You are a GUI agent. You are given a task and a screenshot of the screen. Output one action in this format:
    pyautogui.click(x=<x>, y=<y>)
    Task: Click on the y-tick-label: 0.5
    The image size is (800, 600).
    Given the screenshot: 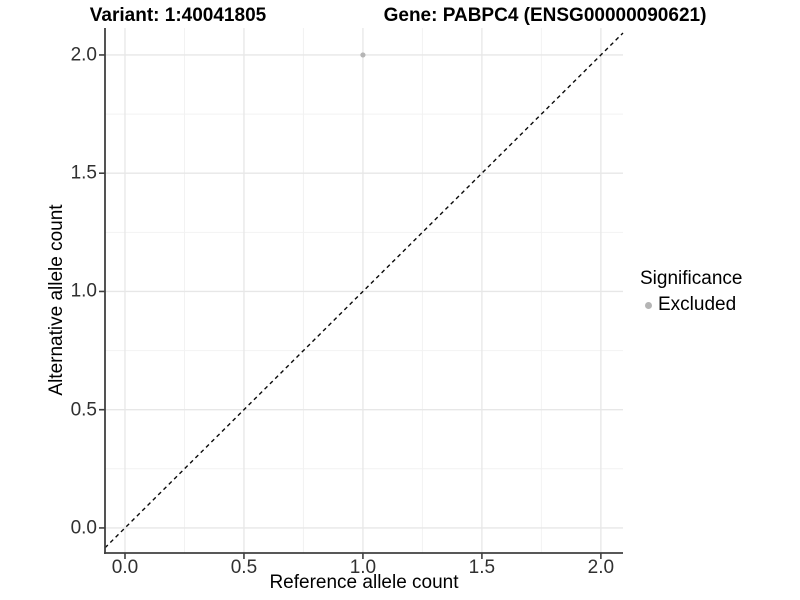 What is the action you would take?
    pyautogui.click(x=83, y=410)
    